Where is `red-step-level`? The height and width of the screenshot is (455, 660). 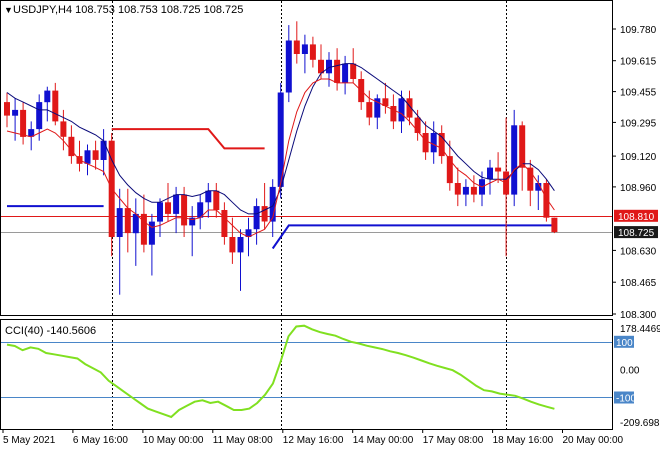 red-step-level is located at coordinates (188, 139).